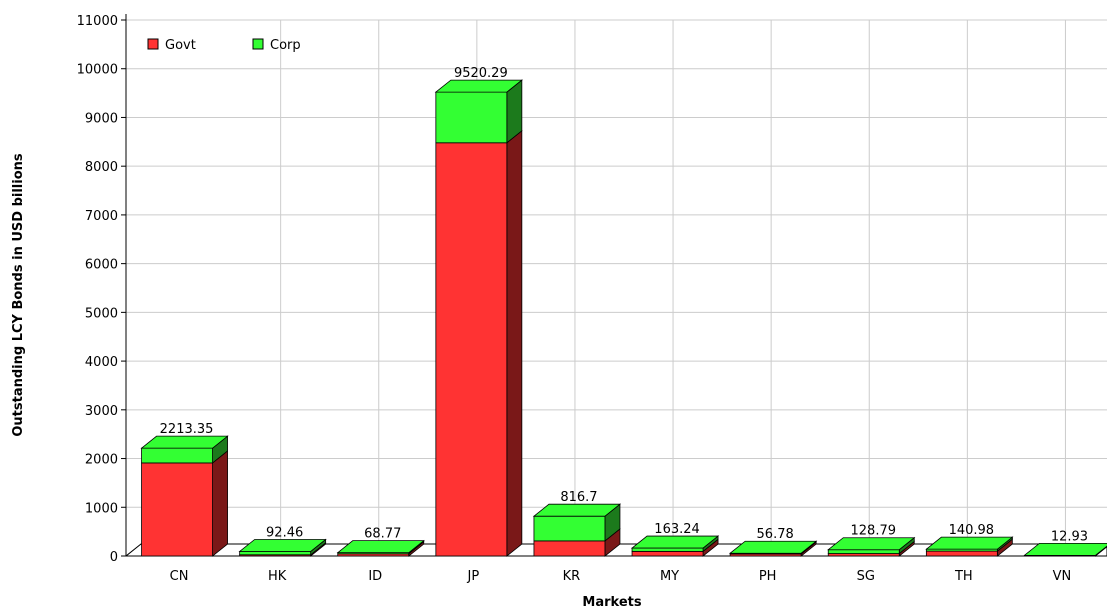 This screenshot has width=1107, height=612. What do you see at coordinates (18, 295) in the screenshot?
I see `y-axis-title: Outstanding LCY Bonds in USD billions` at bounding box center [18, 295].